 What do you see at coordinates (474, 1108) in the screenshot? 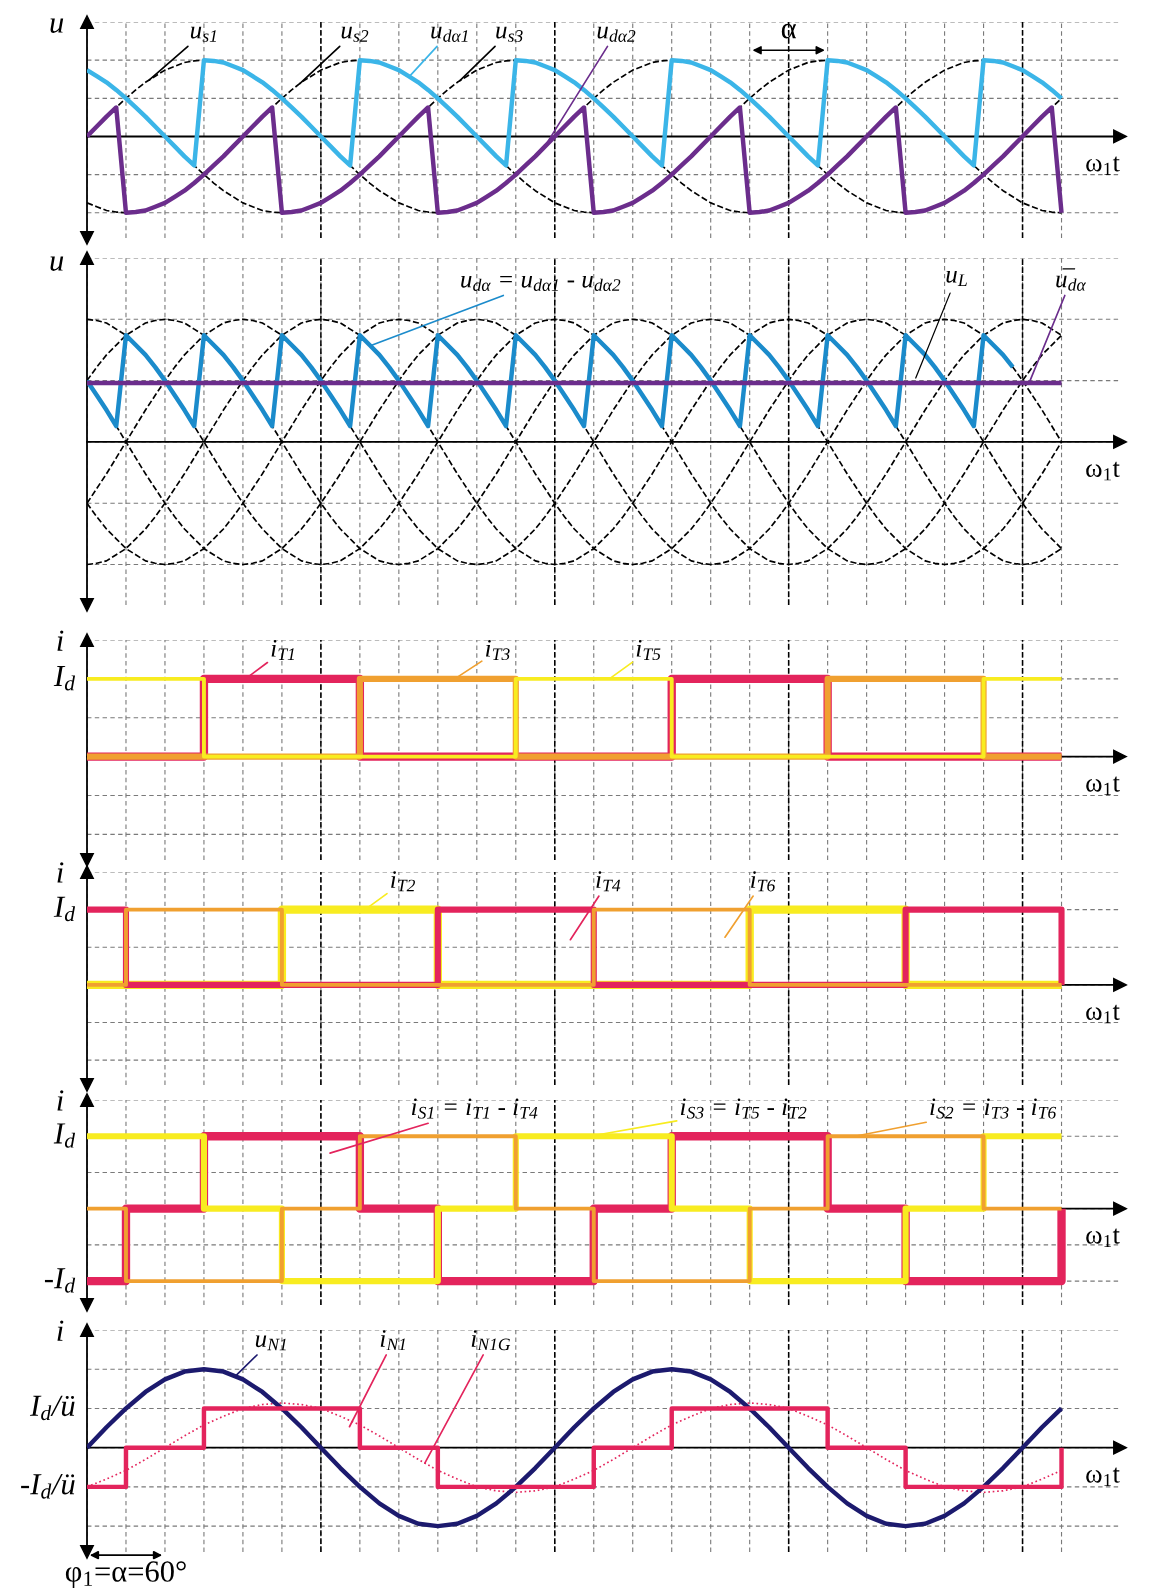
I see `text: i$_{S1}$ = i$_{T1}$ - i$_{T4}$` at bounding box center [474, 1108].